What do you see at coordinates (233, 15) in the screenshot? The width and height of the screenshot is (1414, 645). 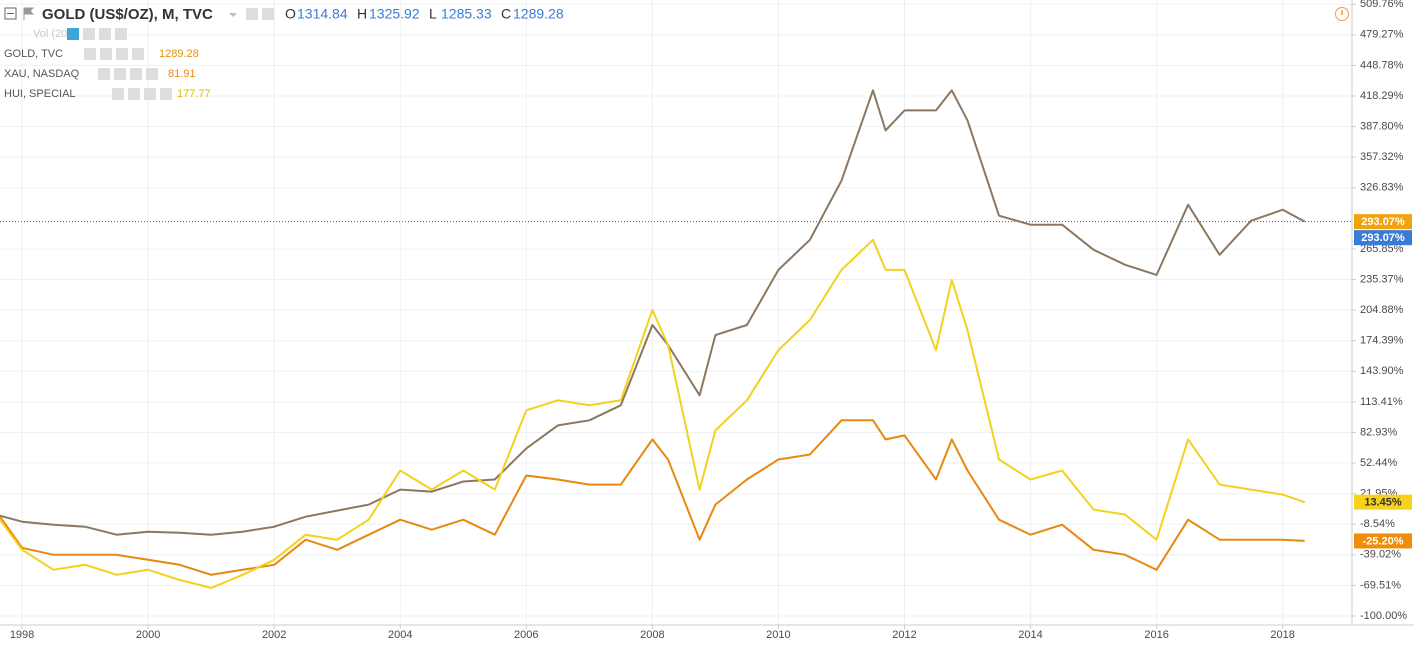 I see `dropdown-icon` at bounding box center [233, 15].